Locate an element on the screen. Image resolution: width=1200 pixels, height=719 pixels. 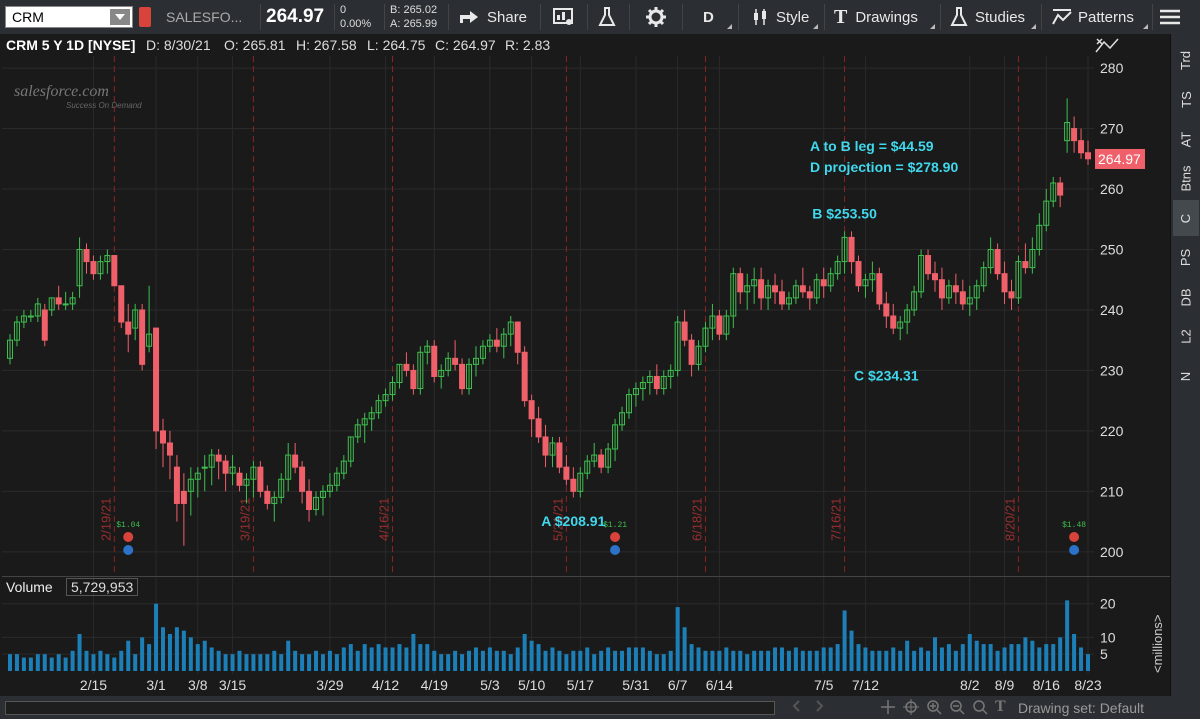
drawings-button: T Drawings is located at coordinates (876, 17).